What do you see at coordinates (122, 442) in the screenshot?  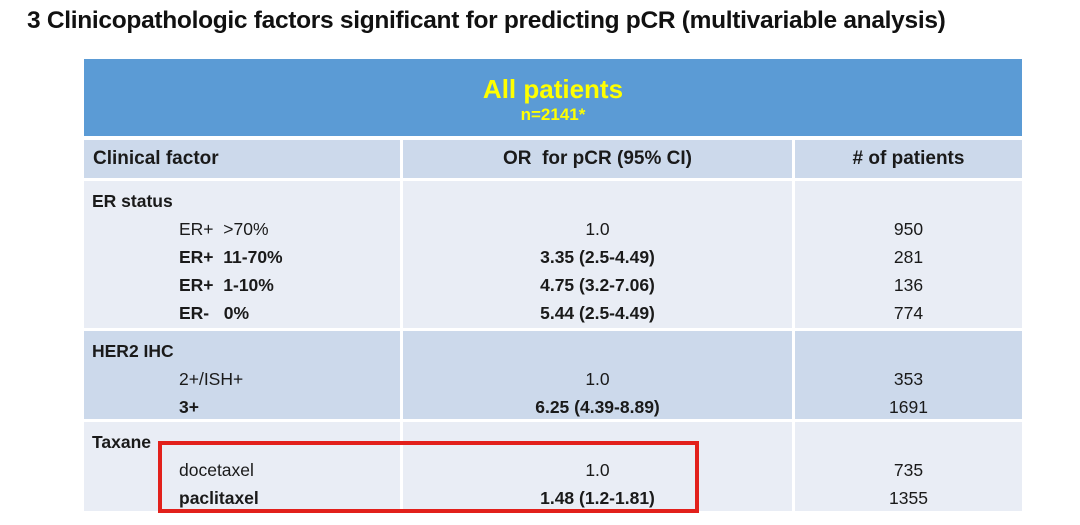 I see `section-label: Taxane` at bounding box center [122, 442].